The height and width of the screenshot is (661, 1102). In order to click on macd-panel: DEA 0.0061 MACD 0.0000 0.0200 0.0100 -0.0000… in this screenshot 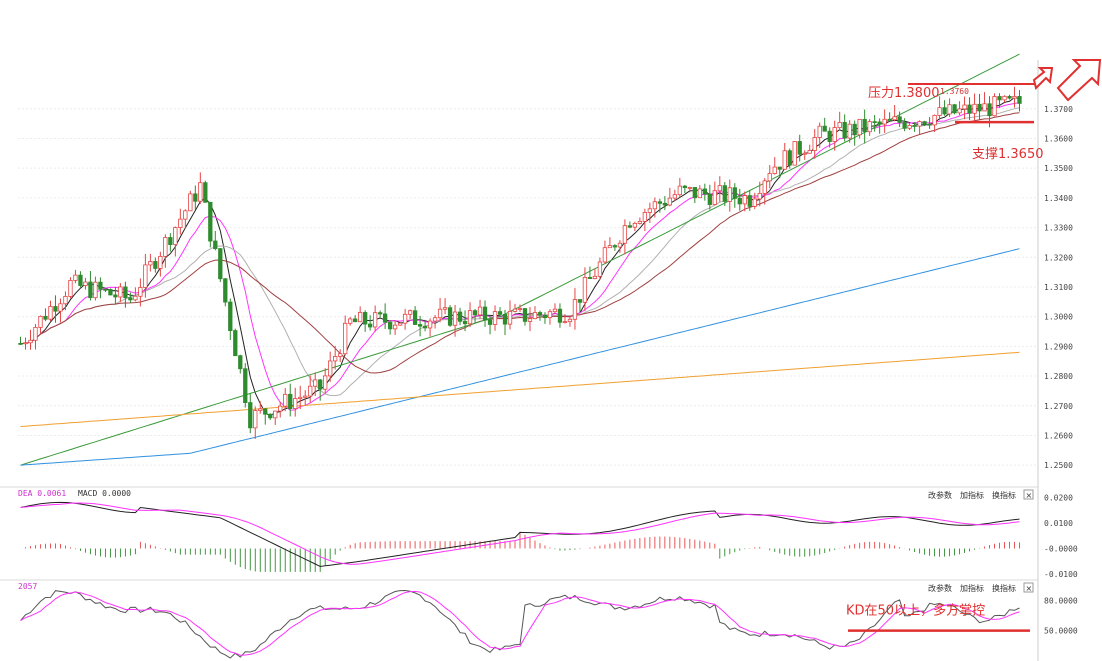, I will do `click(539, 532)`.